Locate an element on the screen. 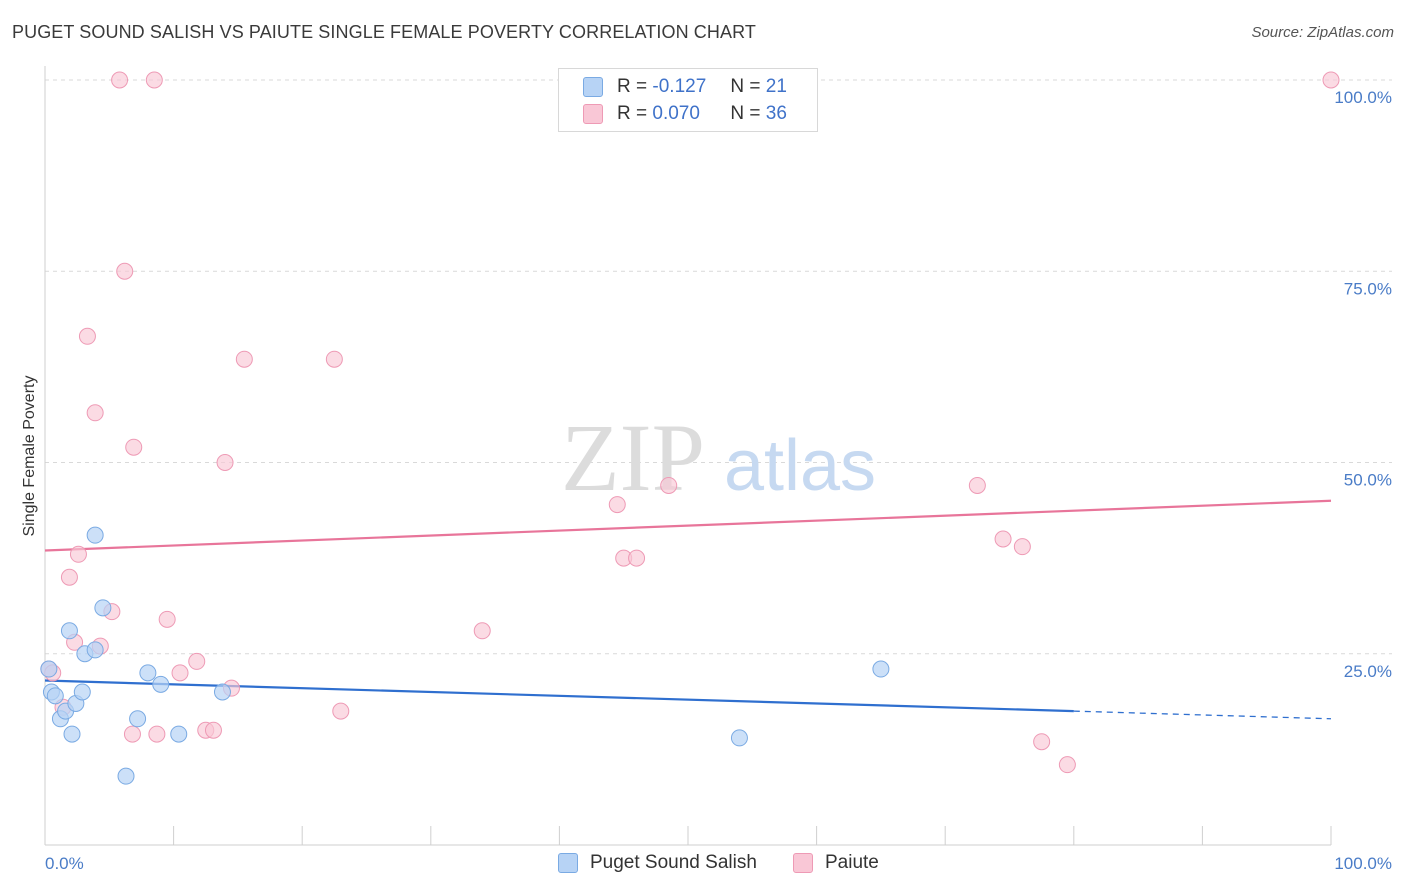 This screenshot has width=1406, height=892. x-tick-label: 100.0% is located at coordinates (1363, 863).